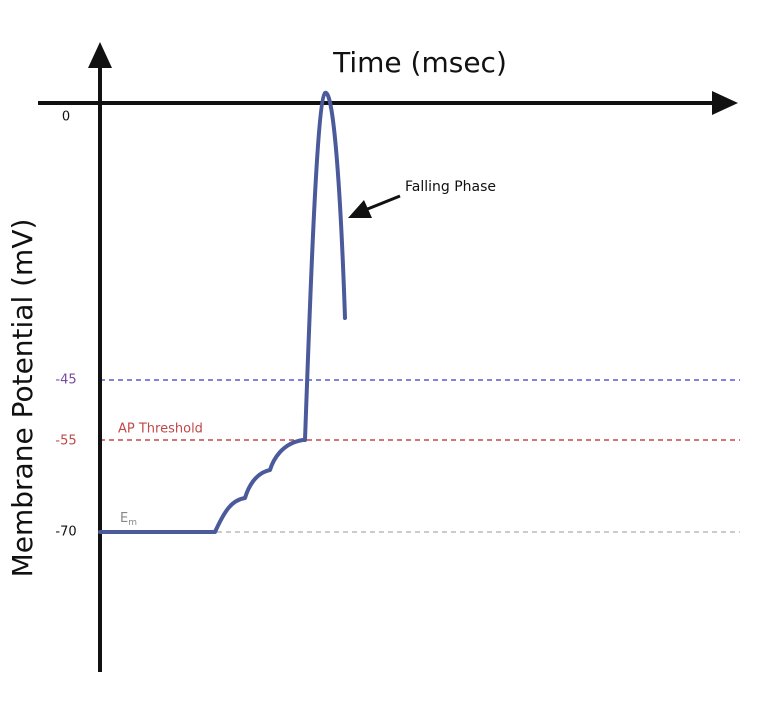  I want to click on tick-label: -55, so click(65, 441).